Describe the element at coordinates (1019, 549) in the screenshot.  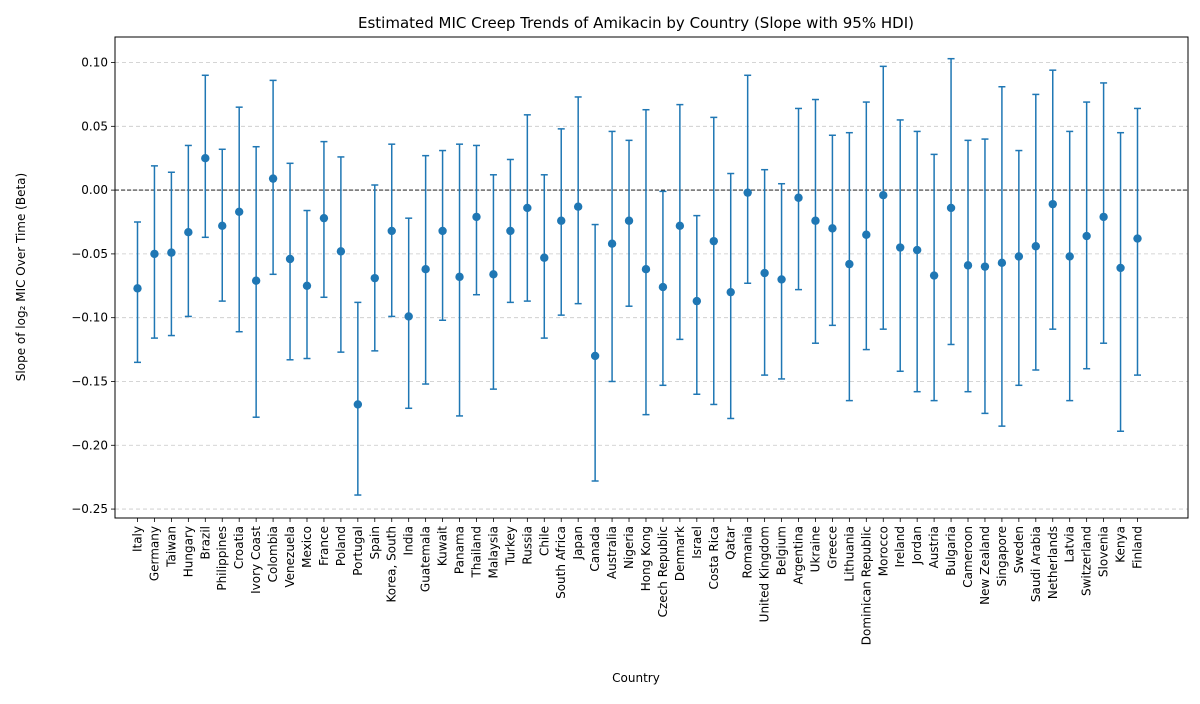
I see `x-tick-label: Sweden` at that location.